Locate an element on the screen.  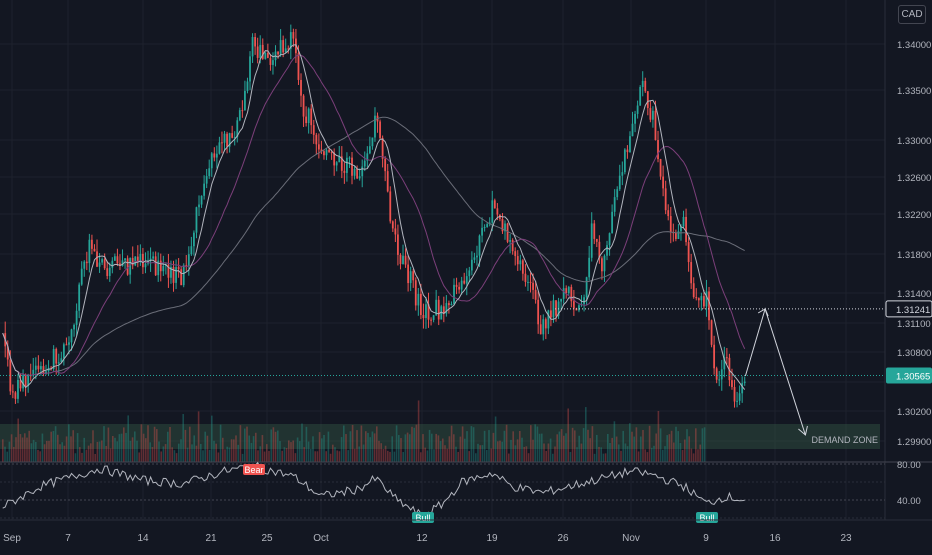
projection-peak-arrowhead is located at coordinates (763, 312).